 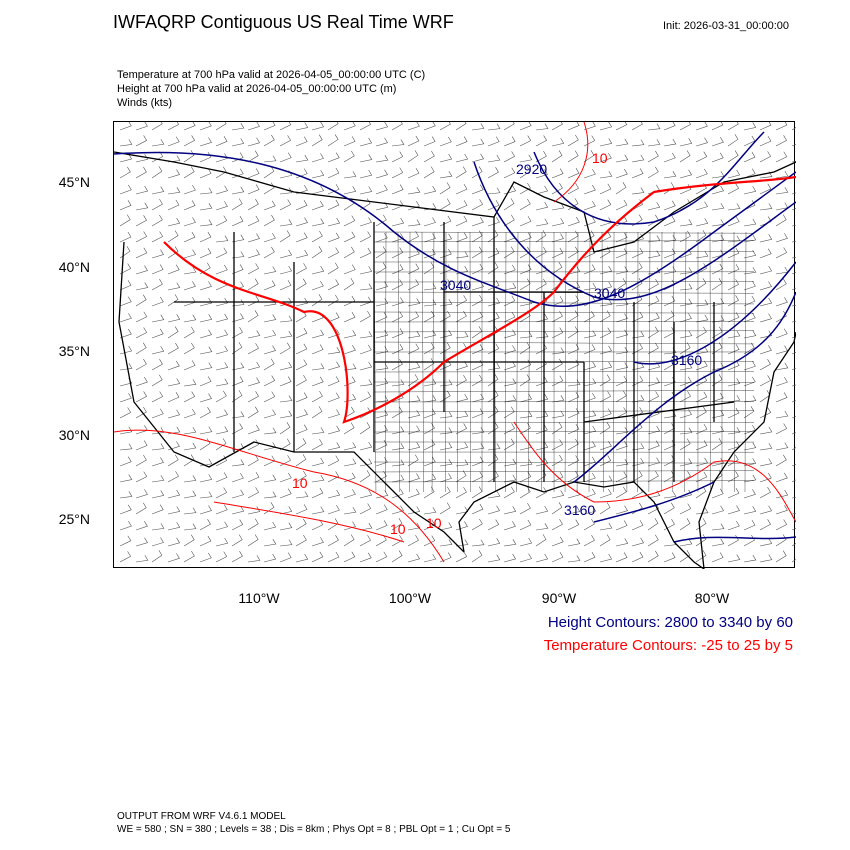 I want to click on lon-label: 90°W, so click(x=559, y=598).